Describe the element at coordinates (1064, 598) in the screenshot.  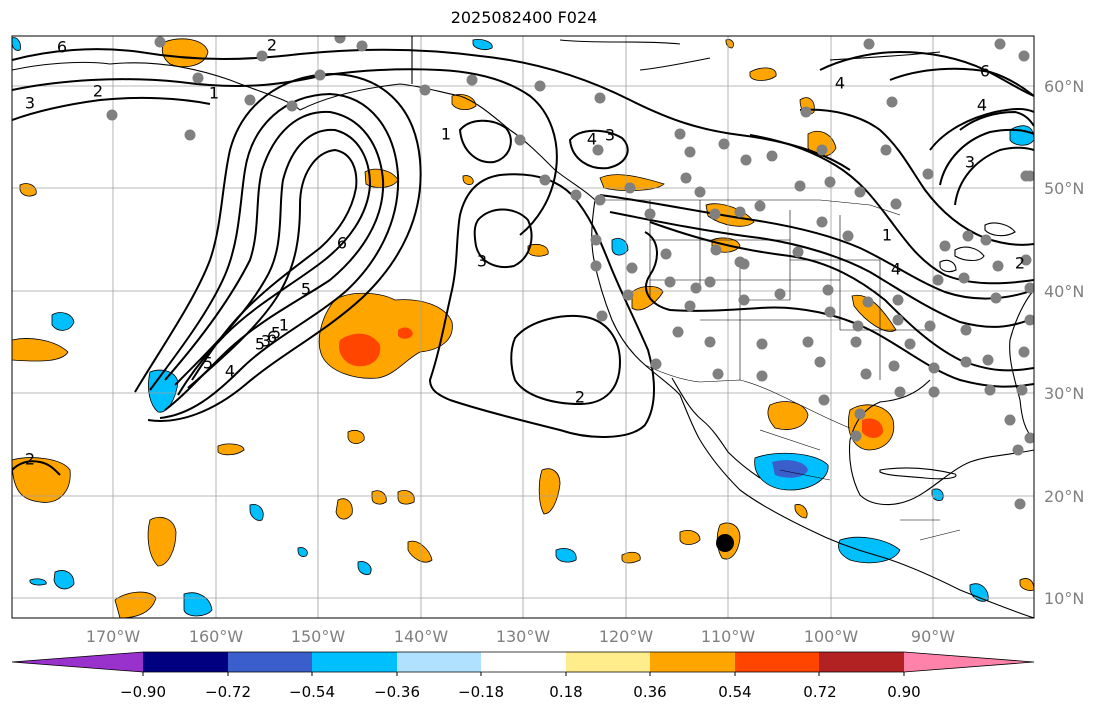
I see `latitude-label: 10°N` at that location.